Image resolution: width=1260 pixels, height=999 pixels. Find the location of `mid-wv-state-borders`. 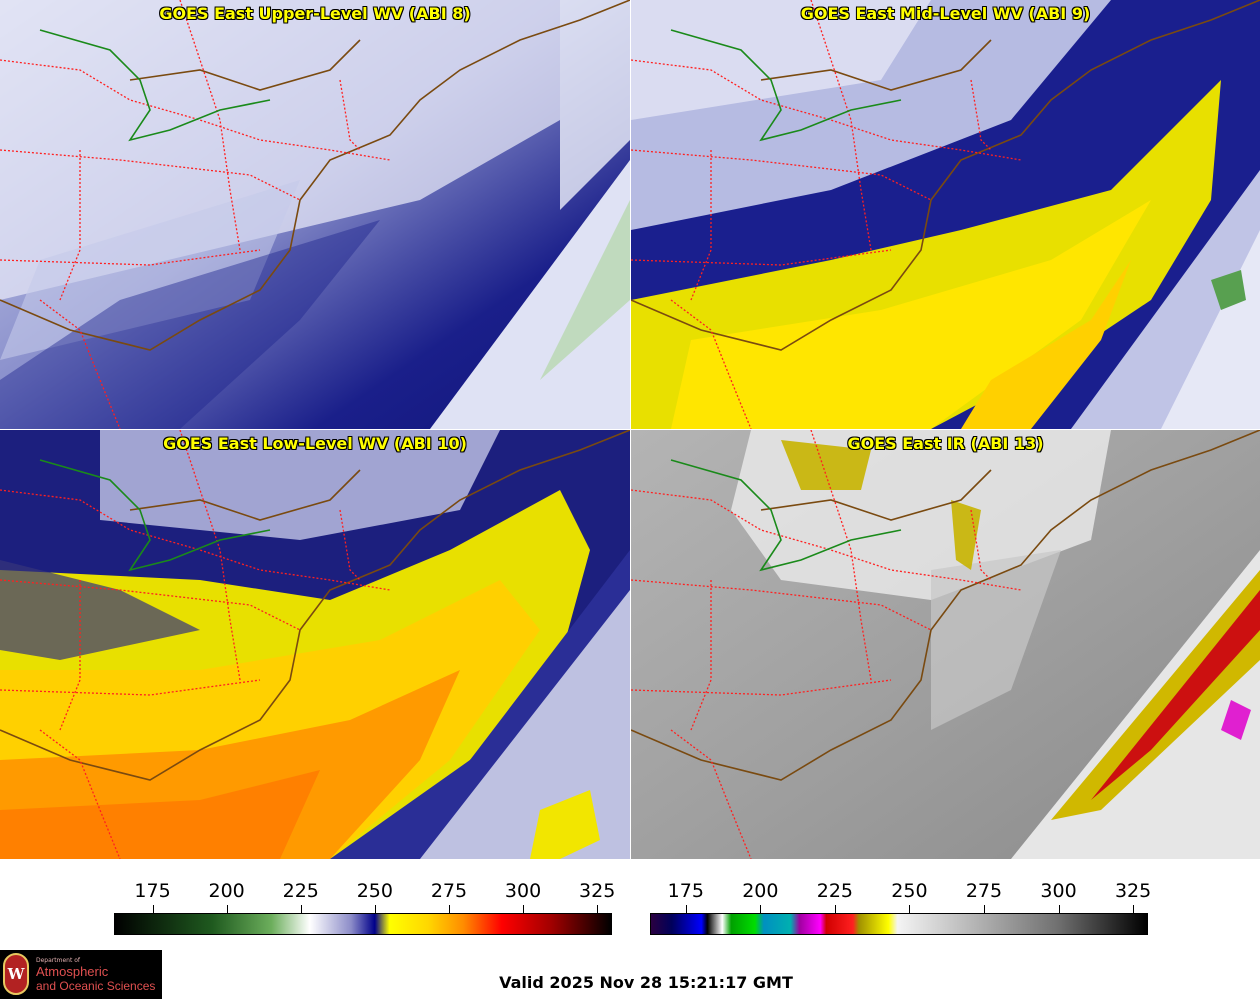

mid-wv-state-borders is located at coordinates (826, 214).